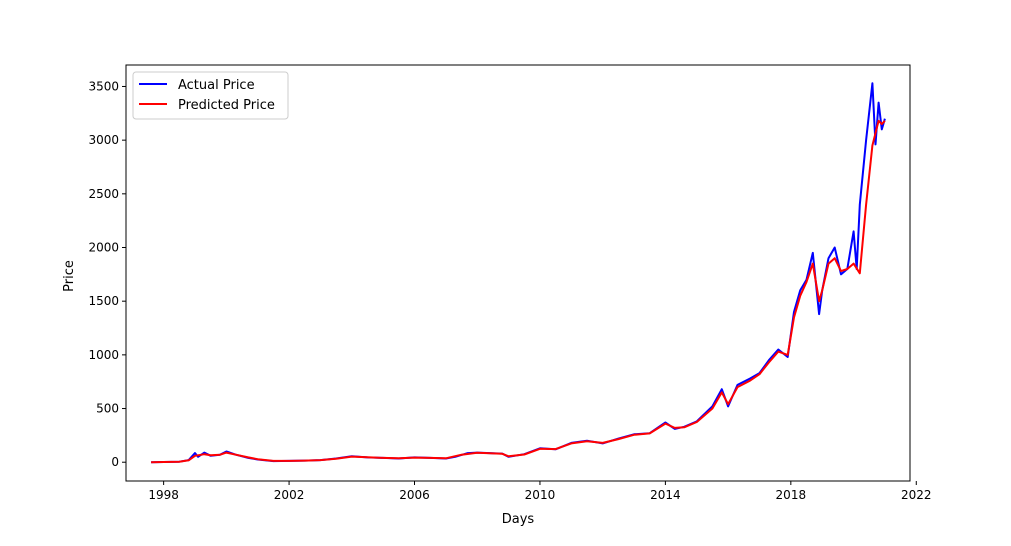 The width and height of the screenshot is (1011, 546). I want to click on legend-predicted-price-label: Predicted Price, so click(226, 105).